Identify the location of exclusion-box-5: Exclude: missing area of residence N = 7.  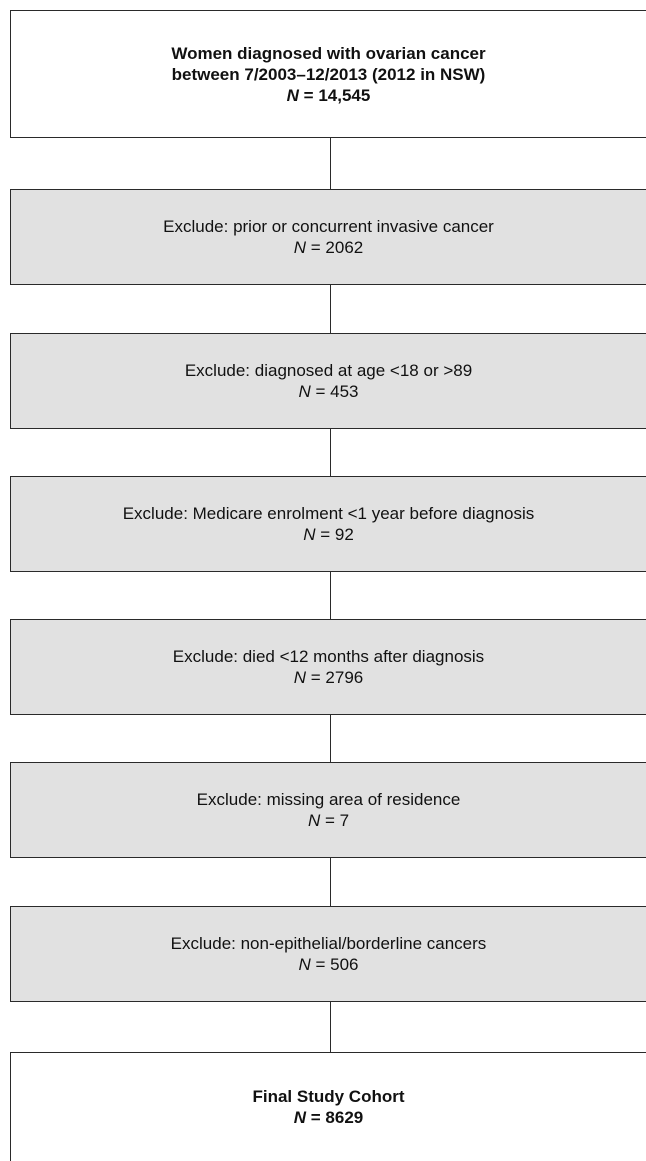
(328, 810).